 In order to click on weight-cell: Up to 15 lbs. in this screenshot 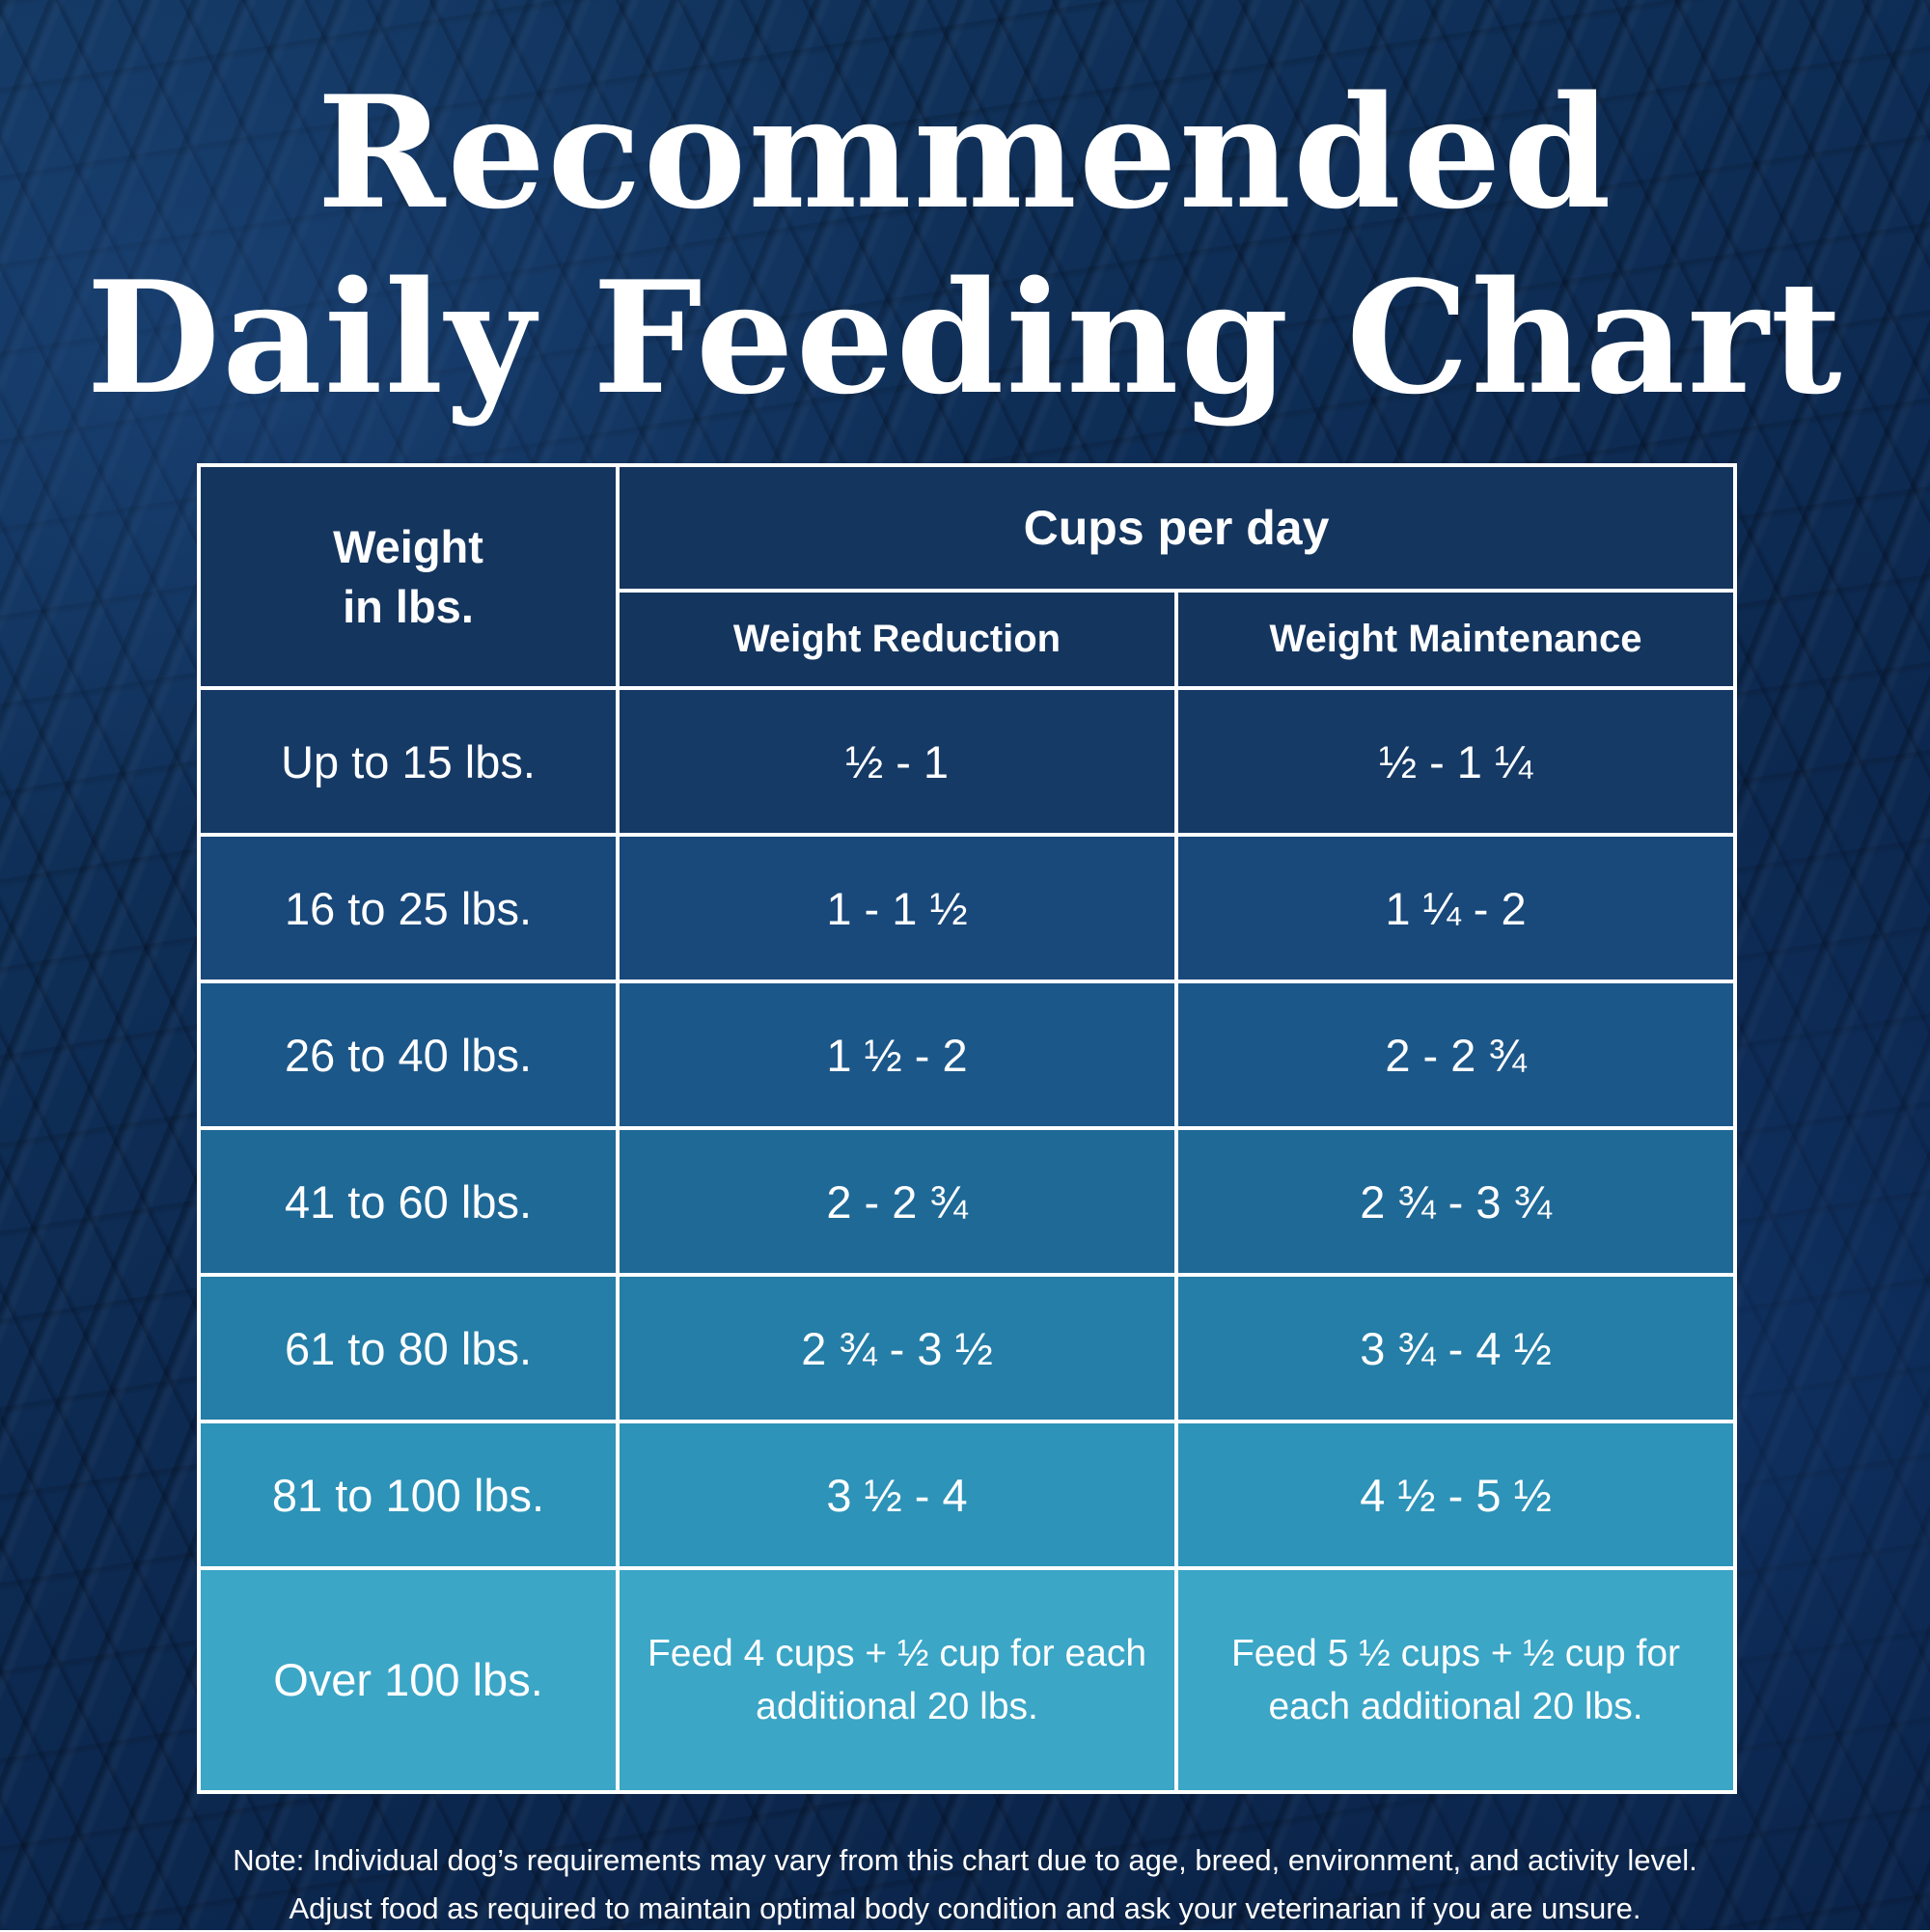, I will do `click(408, 761)`.